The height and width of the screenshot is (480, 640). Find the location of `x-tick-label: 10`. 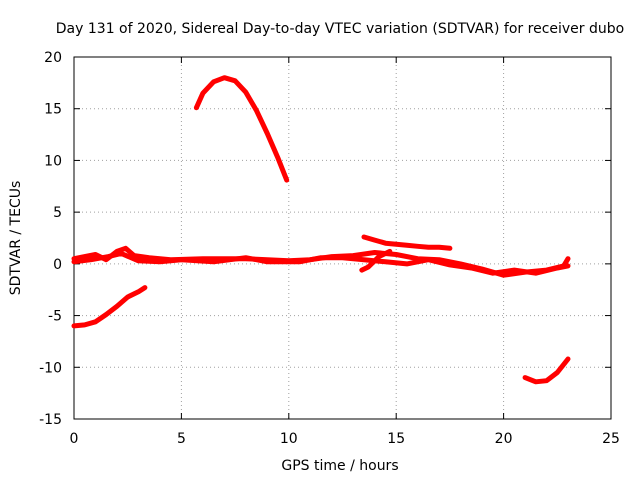

x-tick-label: 10 is located at coordinates (289, 439).